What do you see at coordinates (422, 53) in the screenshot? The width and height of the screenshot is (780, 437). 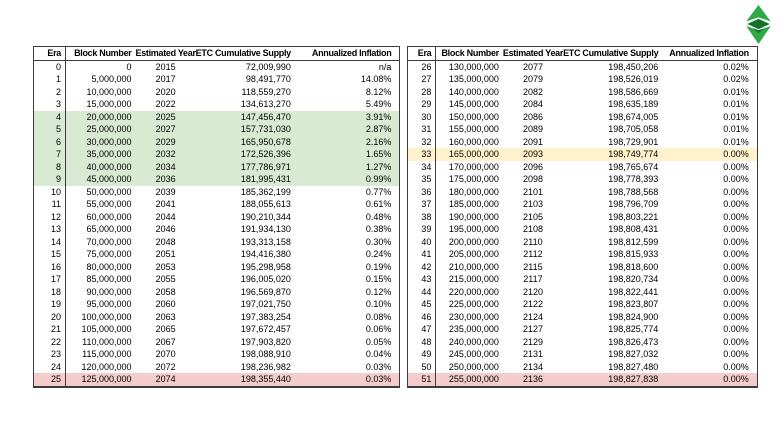 I see `column-header-era: Era` at bounding box center [422, 53].